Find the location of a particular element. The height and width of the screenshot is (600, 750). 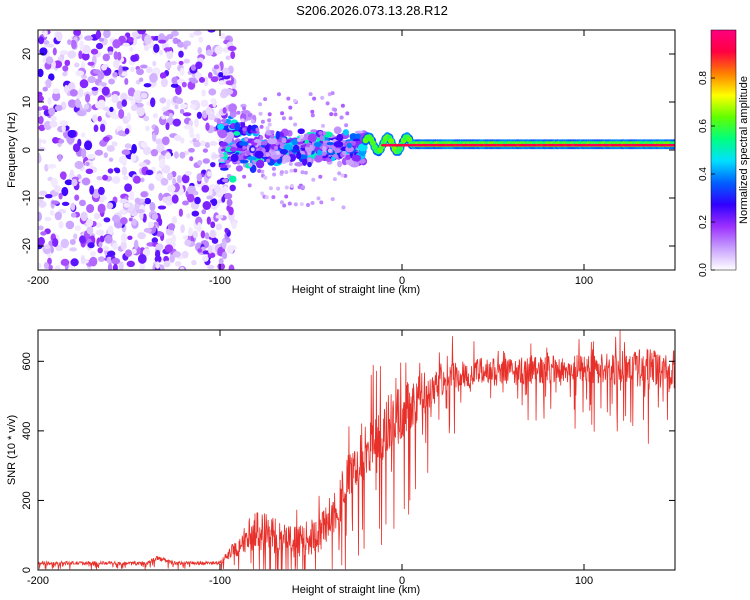

y-tick-label: 10 is located at coordinates (27, 102).